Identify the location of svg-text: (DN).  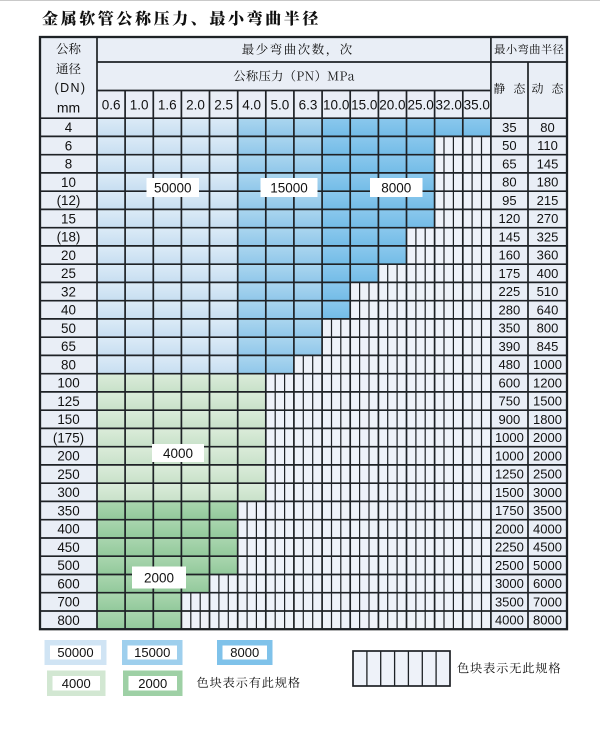
(71, 88).